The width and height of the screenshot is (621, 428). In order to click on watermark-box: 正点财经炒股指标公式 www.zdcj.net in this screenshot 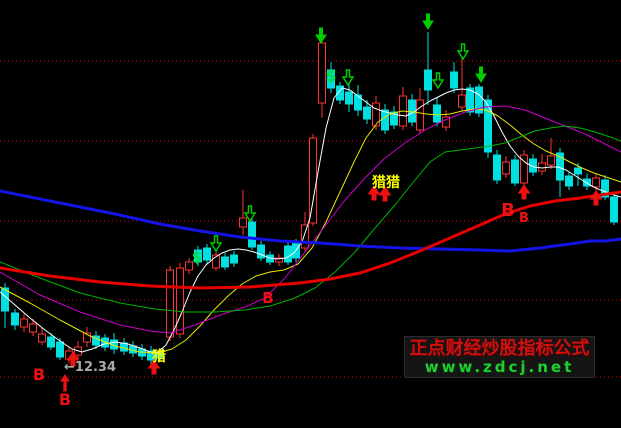, I will do `click(499, 357)`.